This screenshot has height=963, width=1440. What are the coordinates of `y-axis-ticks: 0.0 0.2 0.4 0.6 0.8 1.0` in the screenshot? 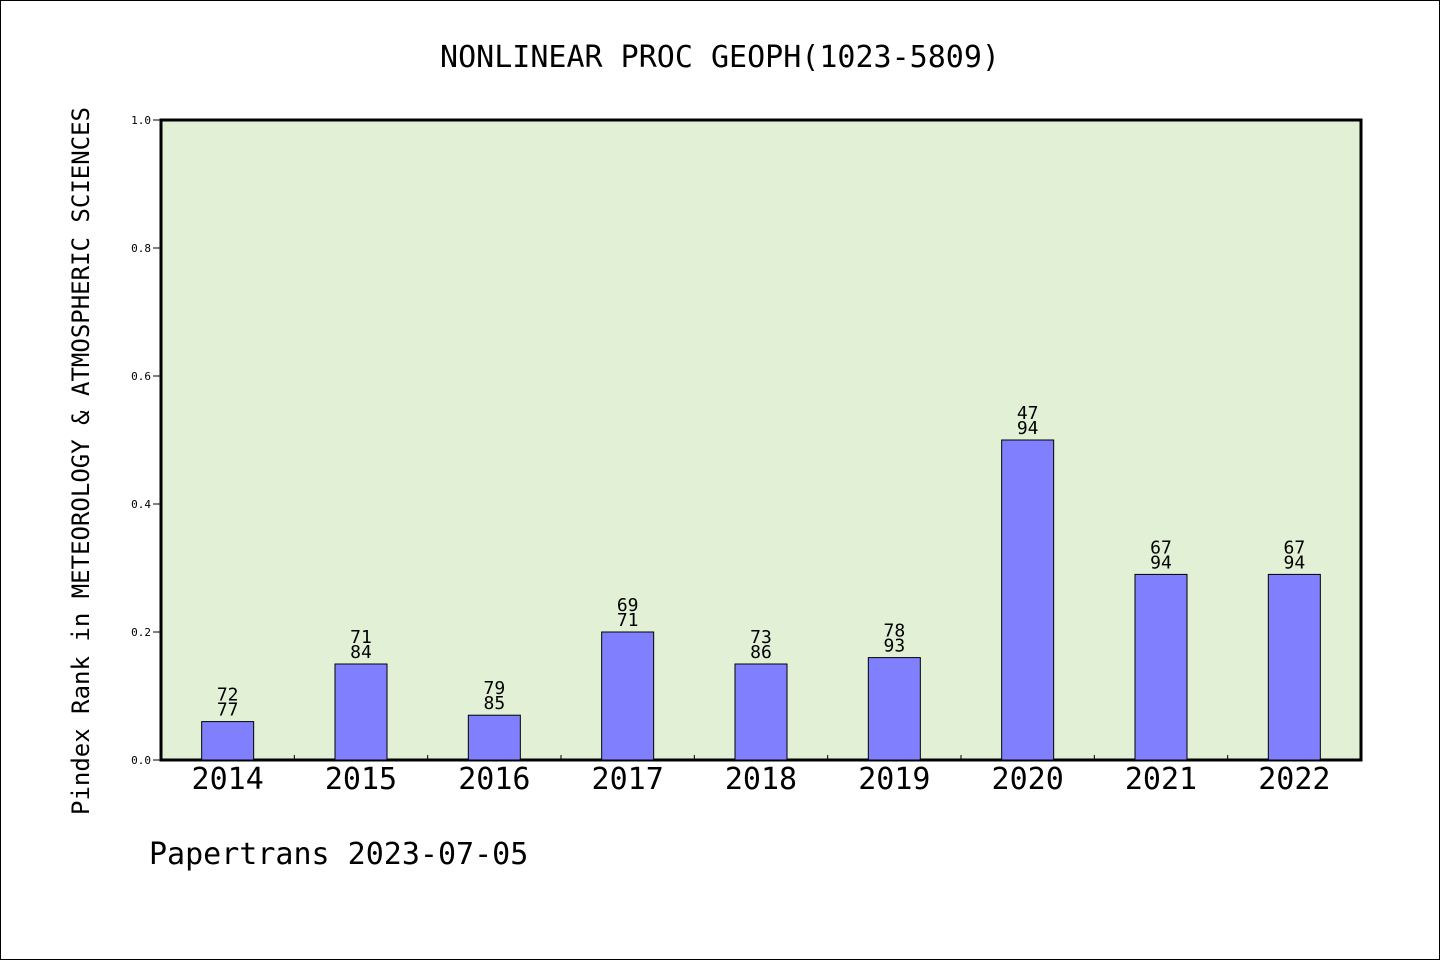 It's located at (146, 440).